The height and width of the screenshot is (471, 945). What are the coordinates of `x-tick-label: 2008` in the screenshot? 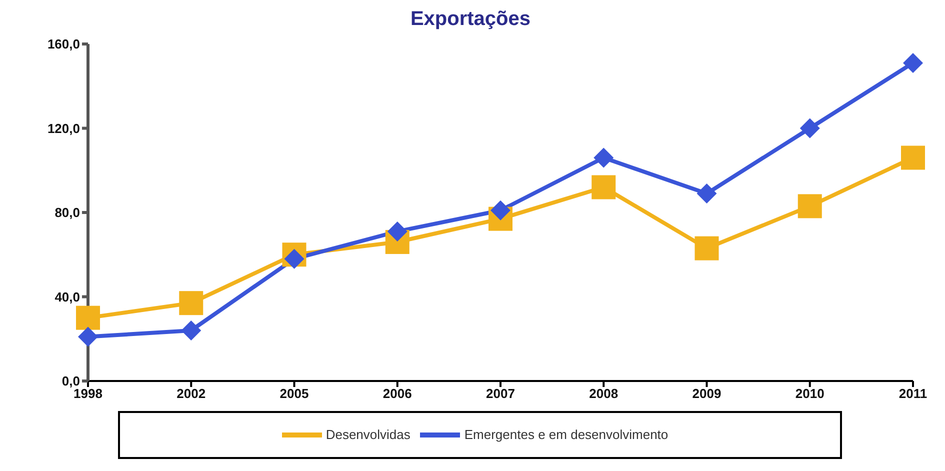 It's located at (603, 394).